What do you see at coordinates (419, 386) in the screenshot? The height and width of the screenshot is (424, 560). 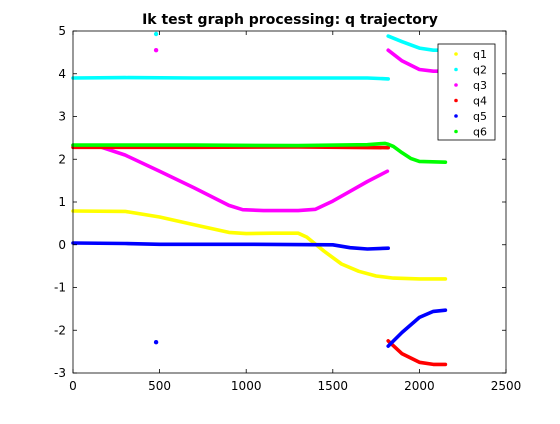 I see `x-tick-label: 2000` at bounding box center [419, 386].